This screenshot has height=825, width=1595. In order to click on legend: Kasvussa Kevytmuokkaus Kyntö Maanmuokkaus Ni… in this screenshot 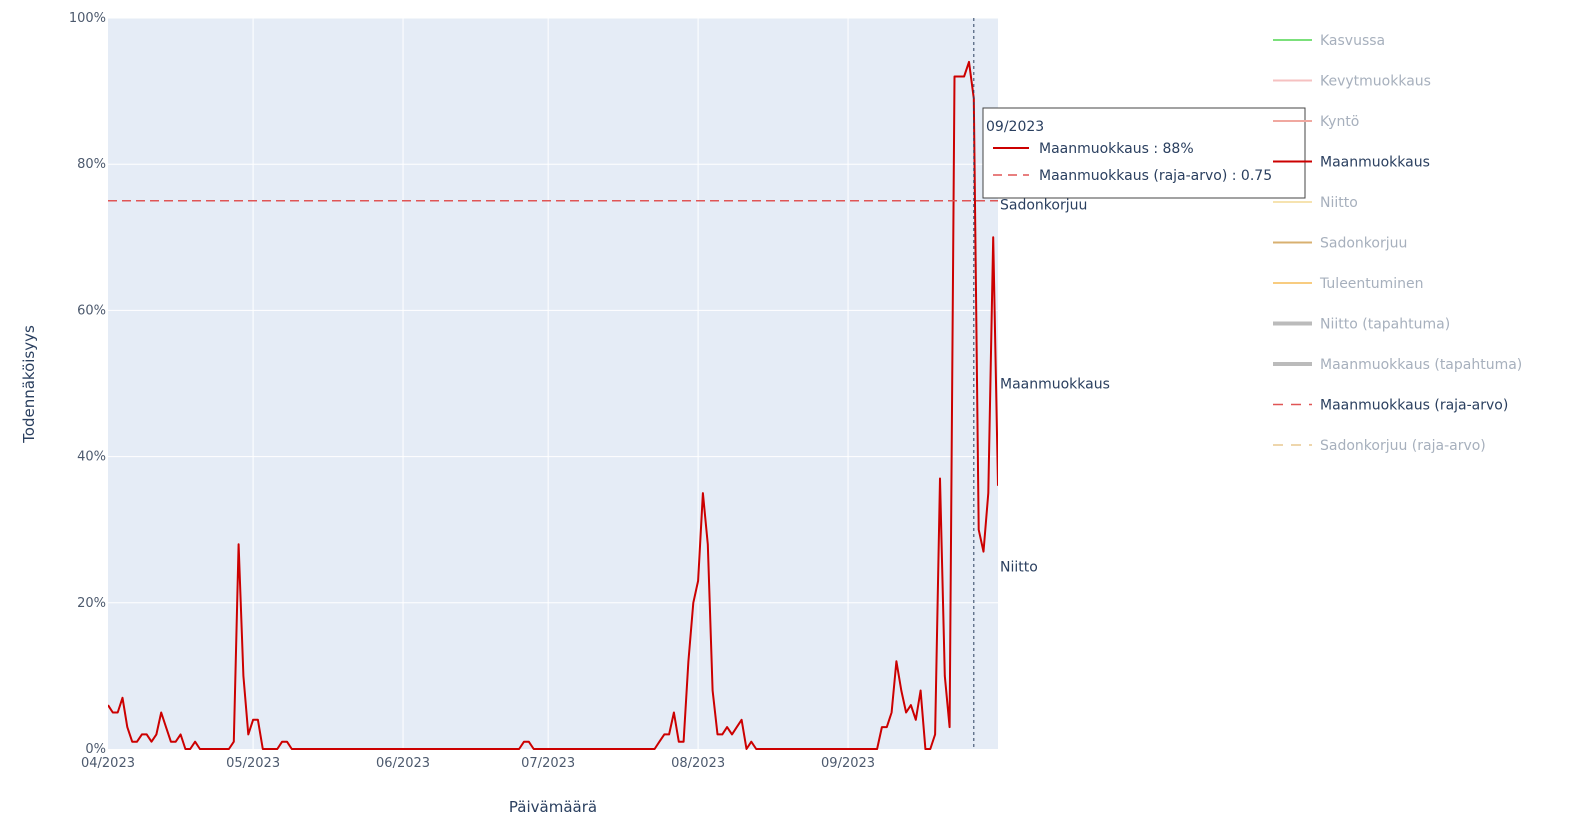, I will do `click(1397, 243)`.